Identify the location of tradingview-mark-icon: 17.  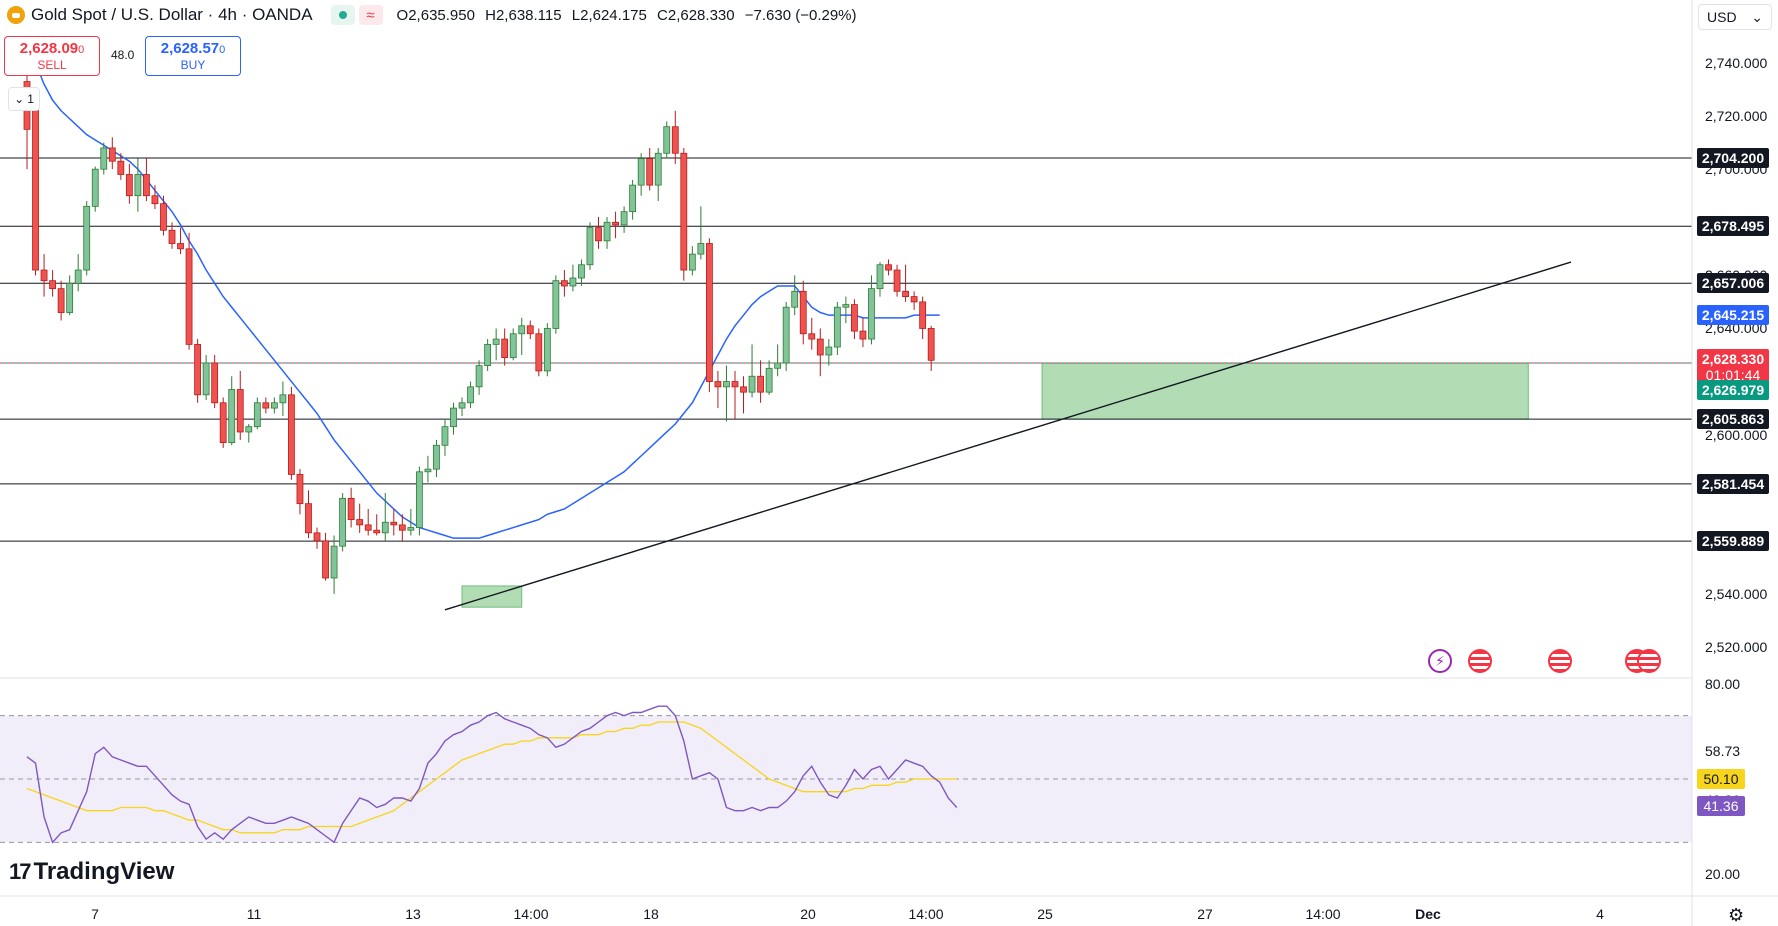
(20, 871).